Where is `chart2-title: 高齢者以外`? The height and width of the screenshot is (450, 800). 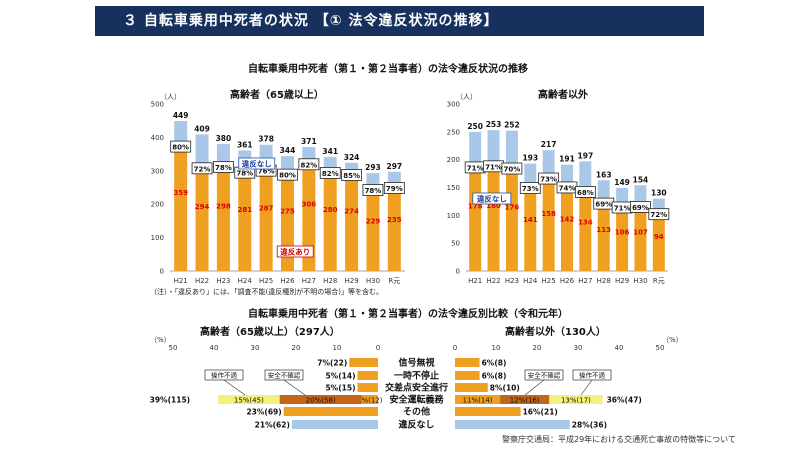
chart2-title: 高齢者以外 is located at coordinates (563, 95).